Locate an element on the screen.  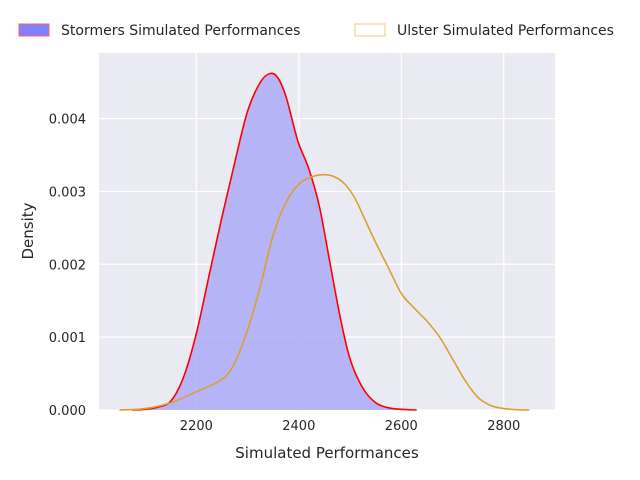
y-tick-label: 0.003 is located at coordinates (67, 192).